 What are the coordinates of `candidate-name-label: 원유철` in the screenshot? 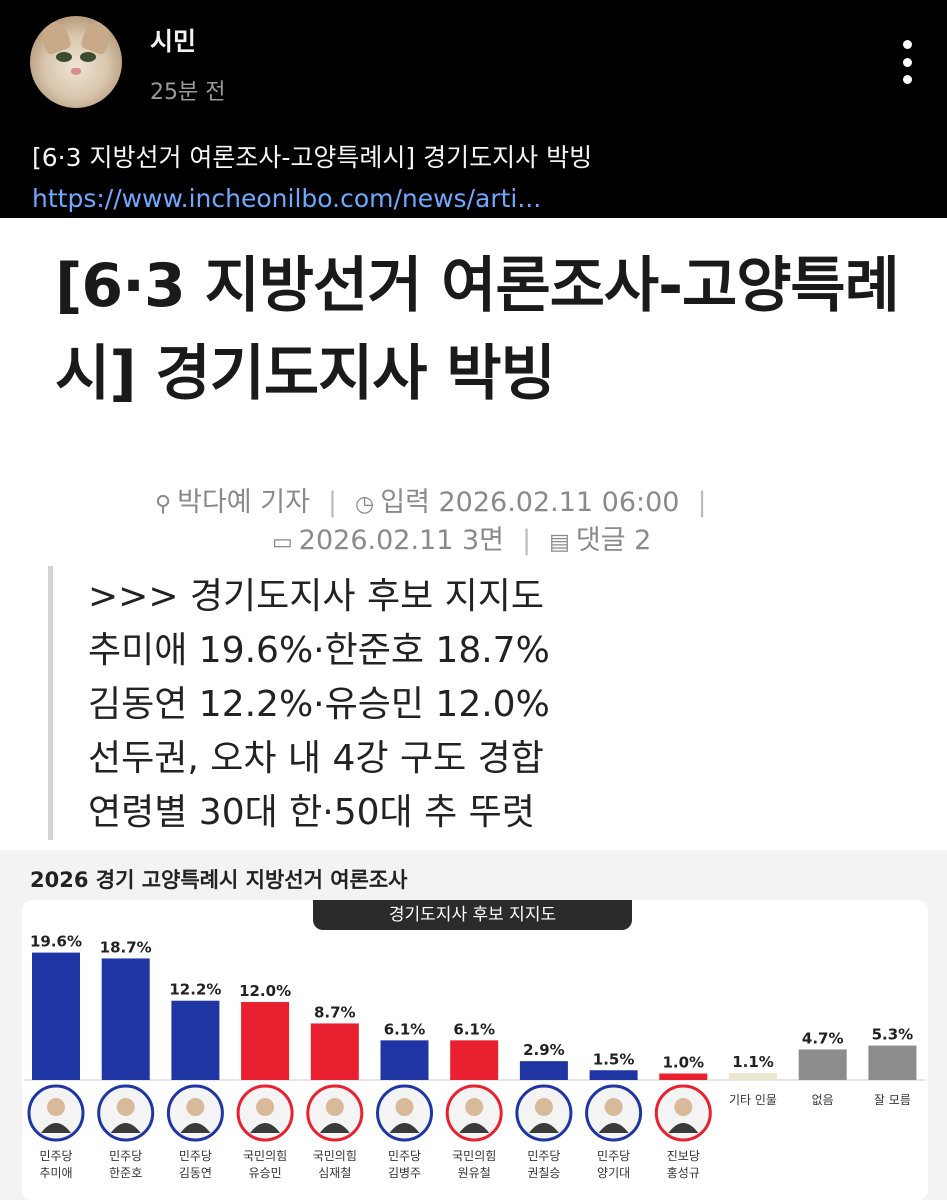 It's located at (474, 1173).